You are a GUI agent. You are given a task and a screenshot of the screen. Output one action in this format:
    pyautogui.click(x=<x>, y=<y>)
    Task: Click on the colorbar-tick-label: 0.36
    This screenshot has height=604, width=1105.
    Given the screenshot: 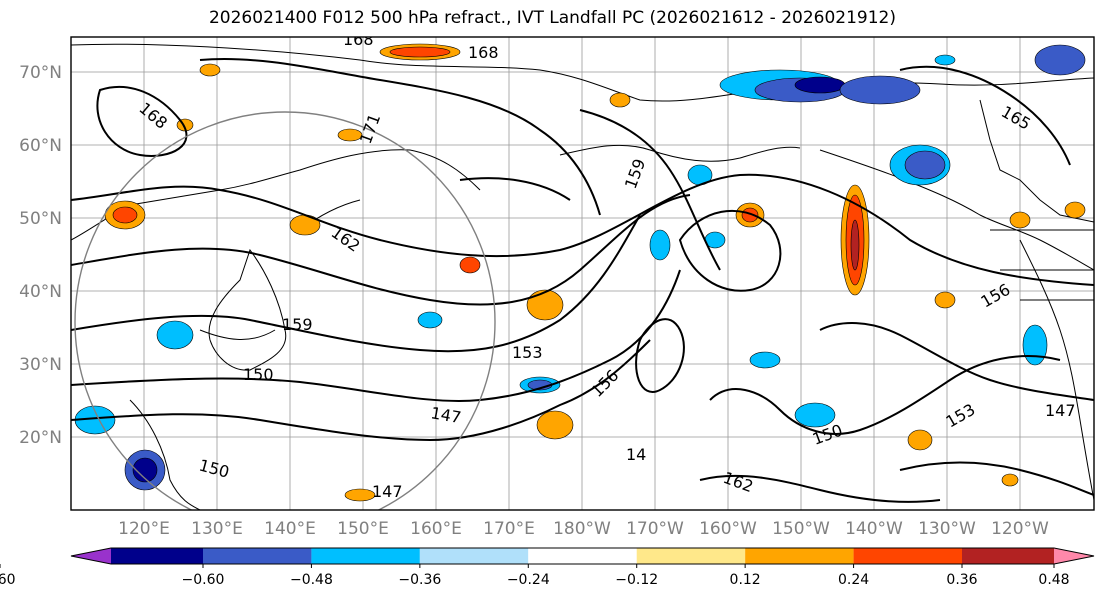 What is the action you would take?
    pyautogui.click(x=961, y=580)
    